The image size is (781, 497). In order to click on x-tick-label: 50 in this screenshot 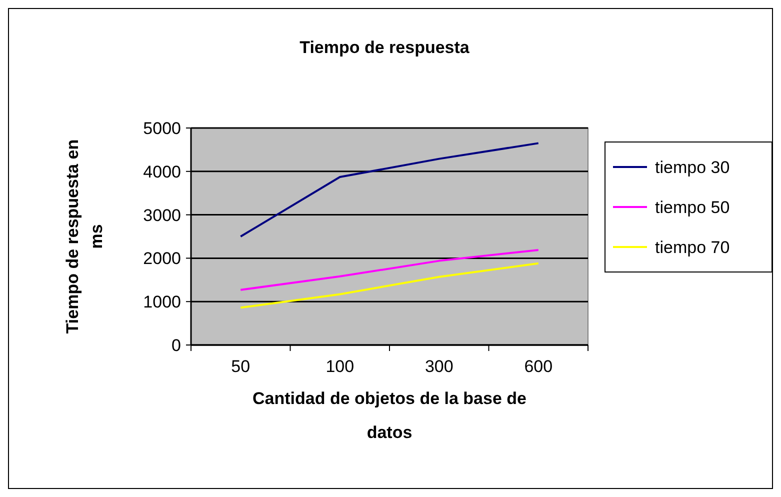, I will do `click(240, 366)`.